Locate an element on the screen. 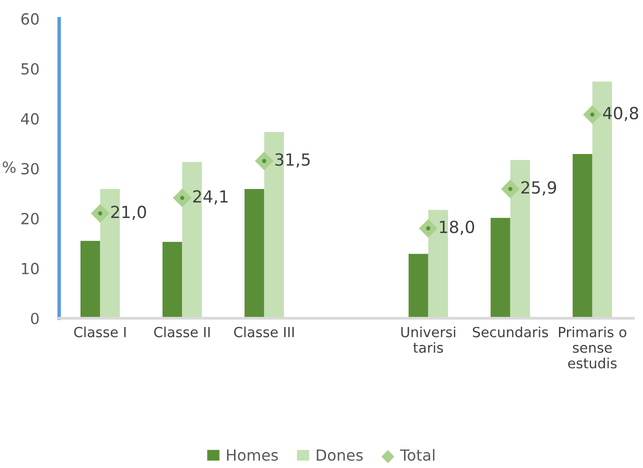  y-tick-label: 60 is located at coordinates (30, 19).